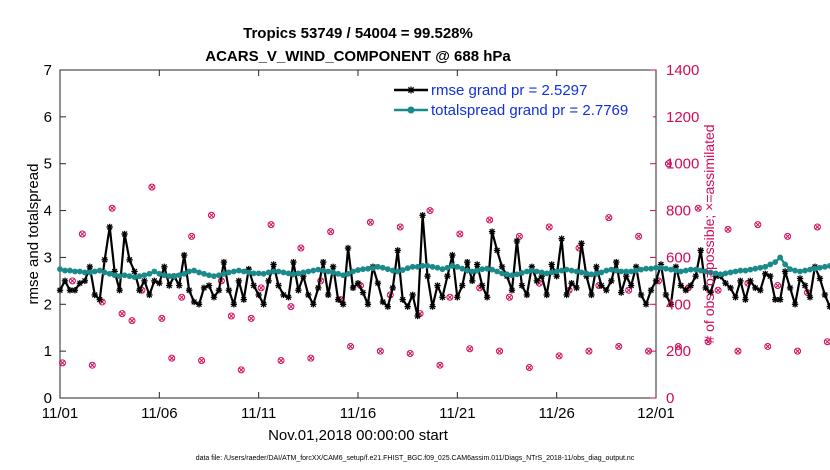  Describe the element at coordinates (48, 70) in the screenshot. I see `y-tick-label: 7` at that location.